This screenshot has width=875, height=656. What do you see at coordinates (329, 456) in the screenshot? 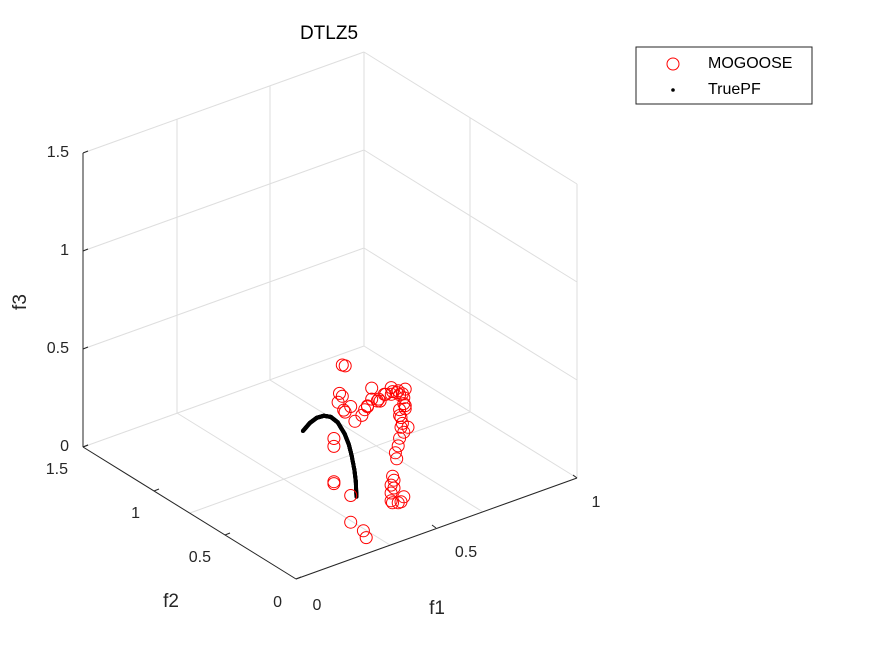
I see `truepf-series` at bounding box center [329, 456].